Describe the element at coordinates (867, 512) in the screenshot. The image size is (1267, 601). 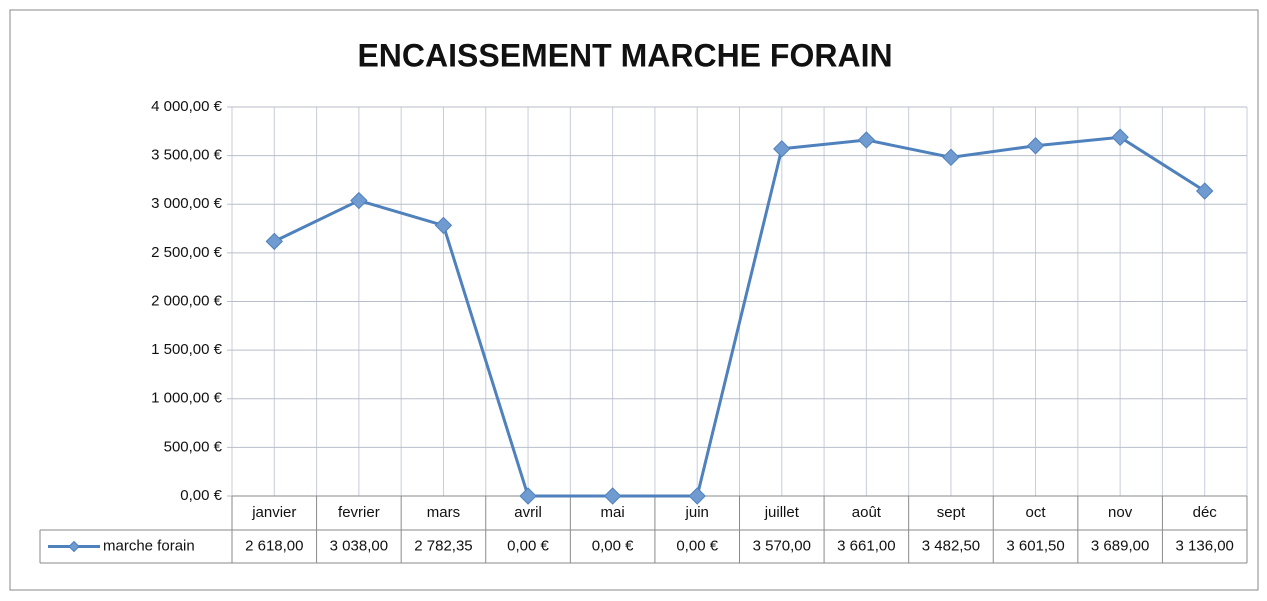
I see `x-tick-label: août` at that location.